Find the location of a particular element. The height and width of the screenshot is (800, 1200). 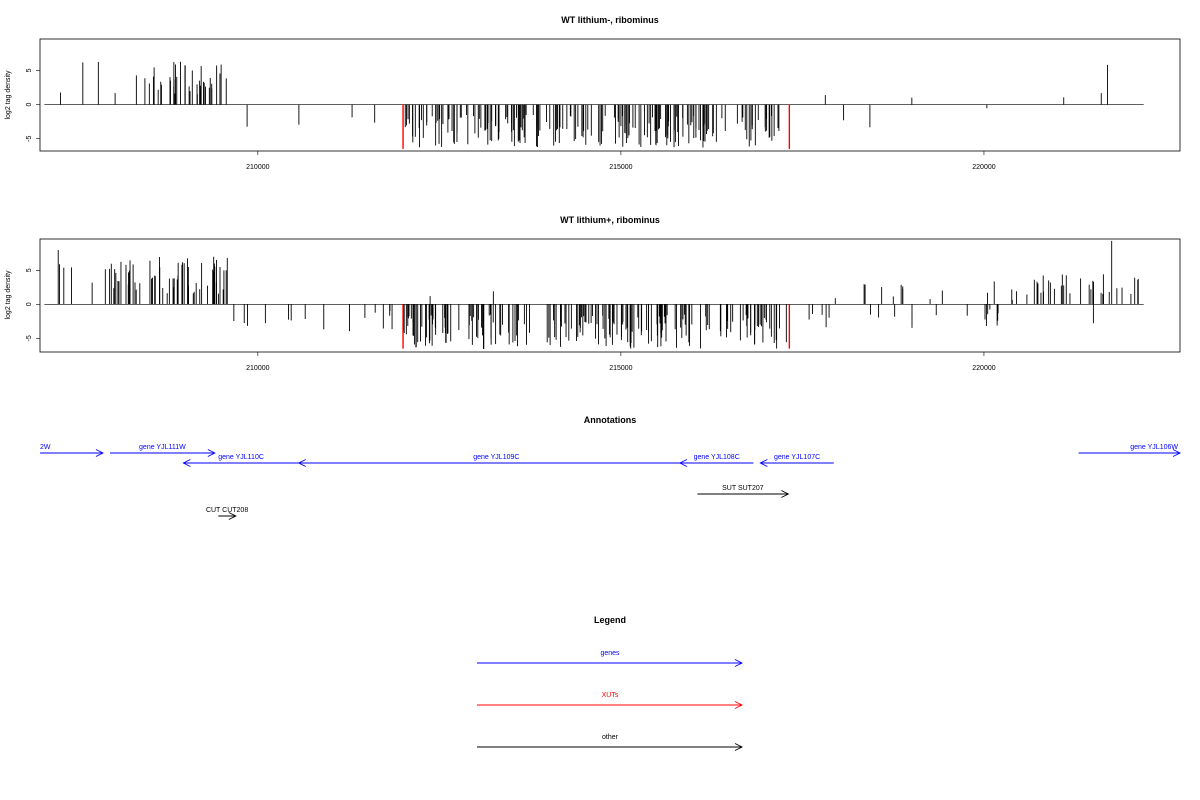

plot-frame-top is located at coordinates (610, 95).